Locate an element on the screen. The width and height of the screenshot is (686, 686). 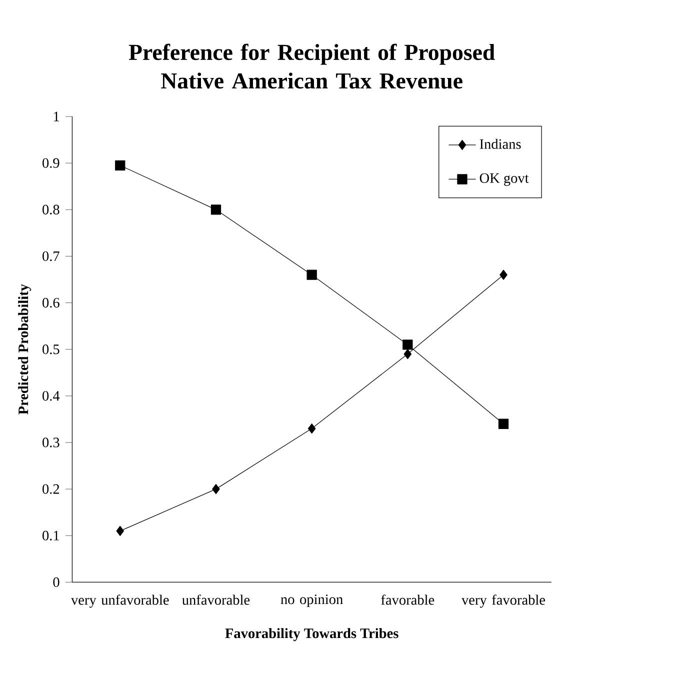
legend-label: OK govt is located at coordinates (504, 179).